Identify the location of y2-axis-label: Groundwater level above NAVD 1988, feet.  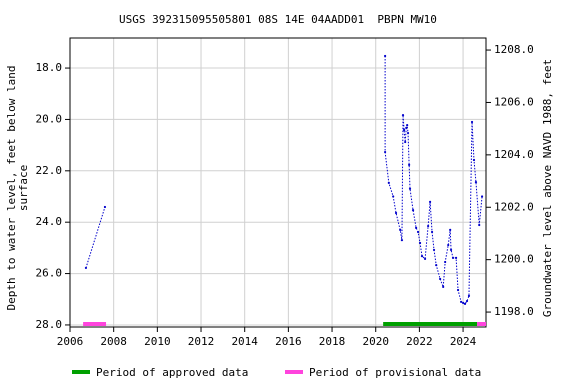
(547, 188).